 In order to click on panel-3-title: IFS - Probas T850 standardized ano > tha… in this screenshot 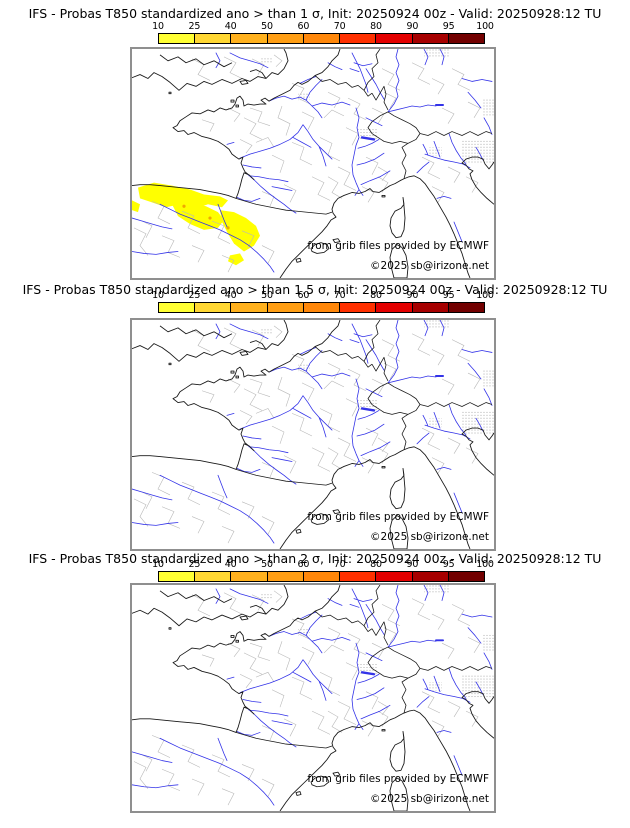, I will do `click(315, 558)`.